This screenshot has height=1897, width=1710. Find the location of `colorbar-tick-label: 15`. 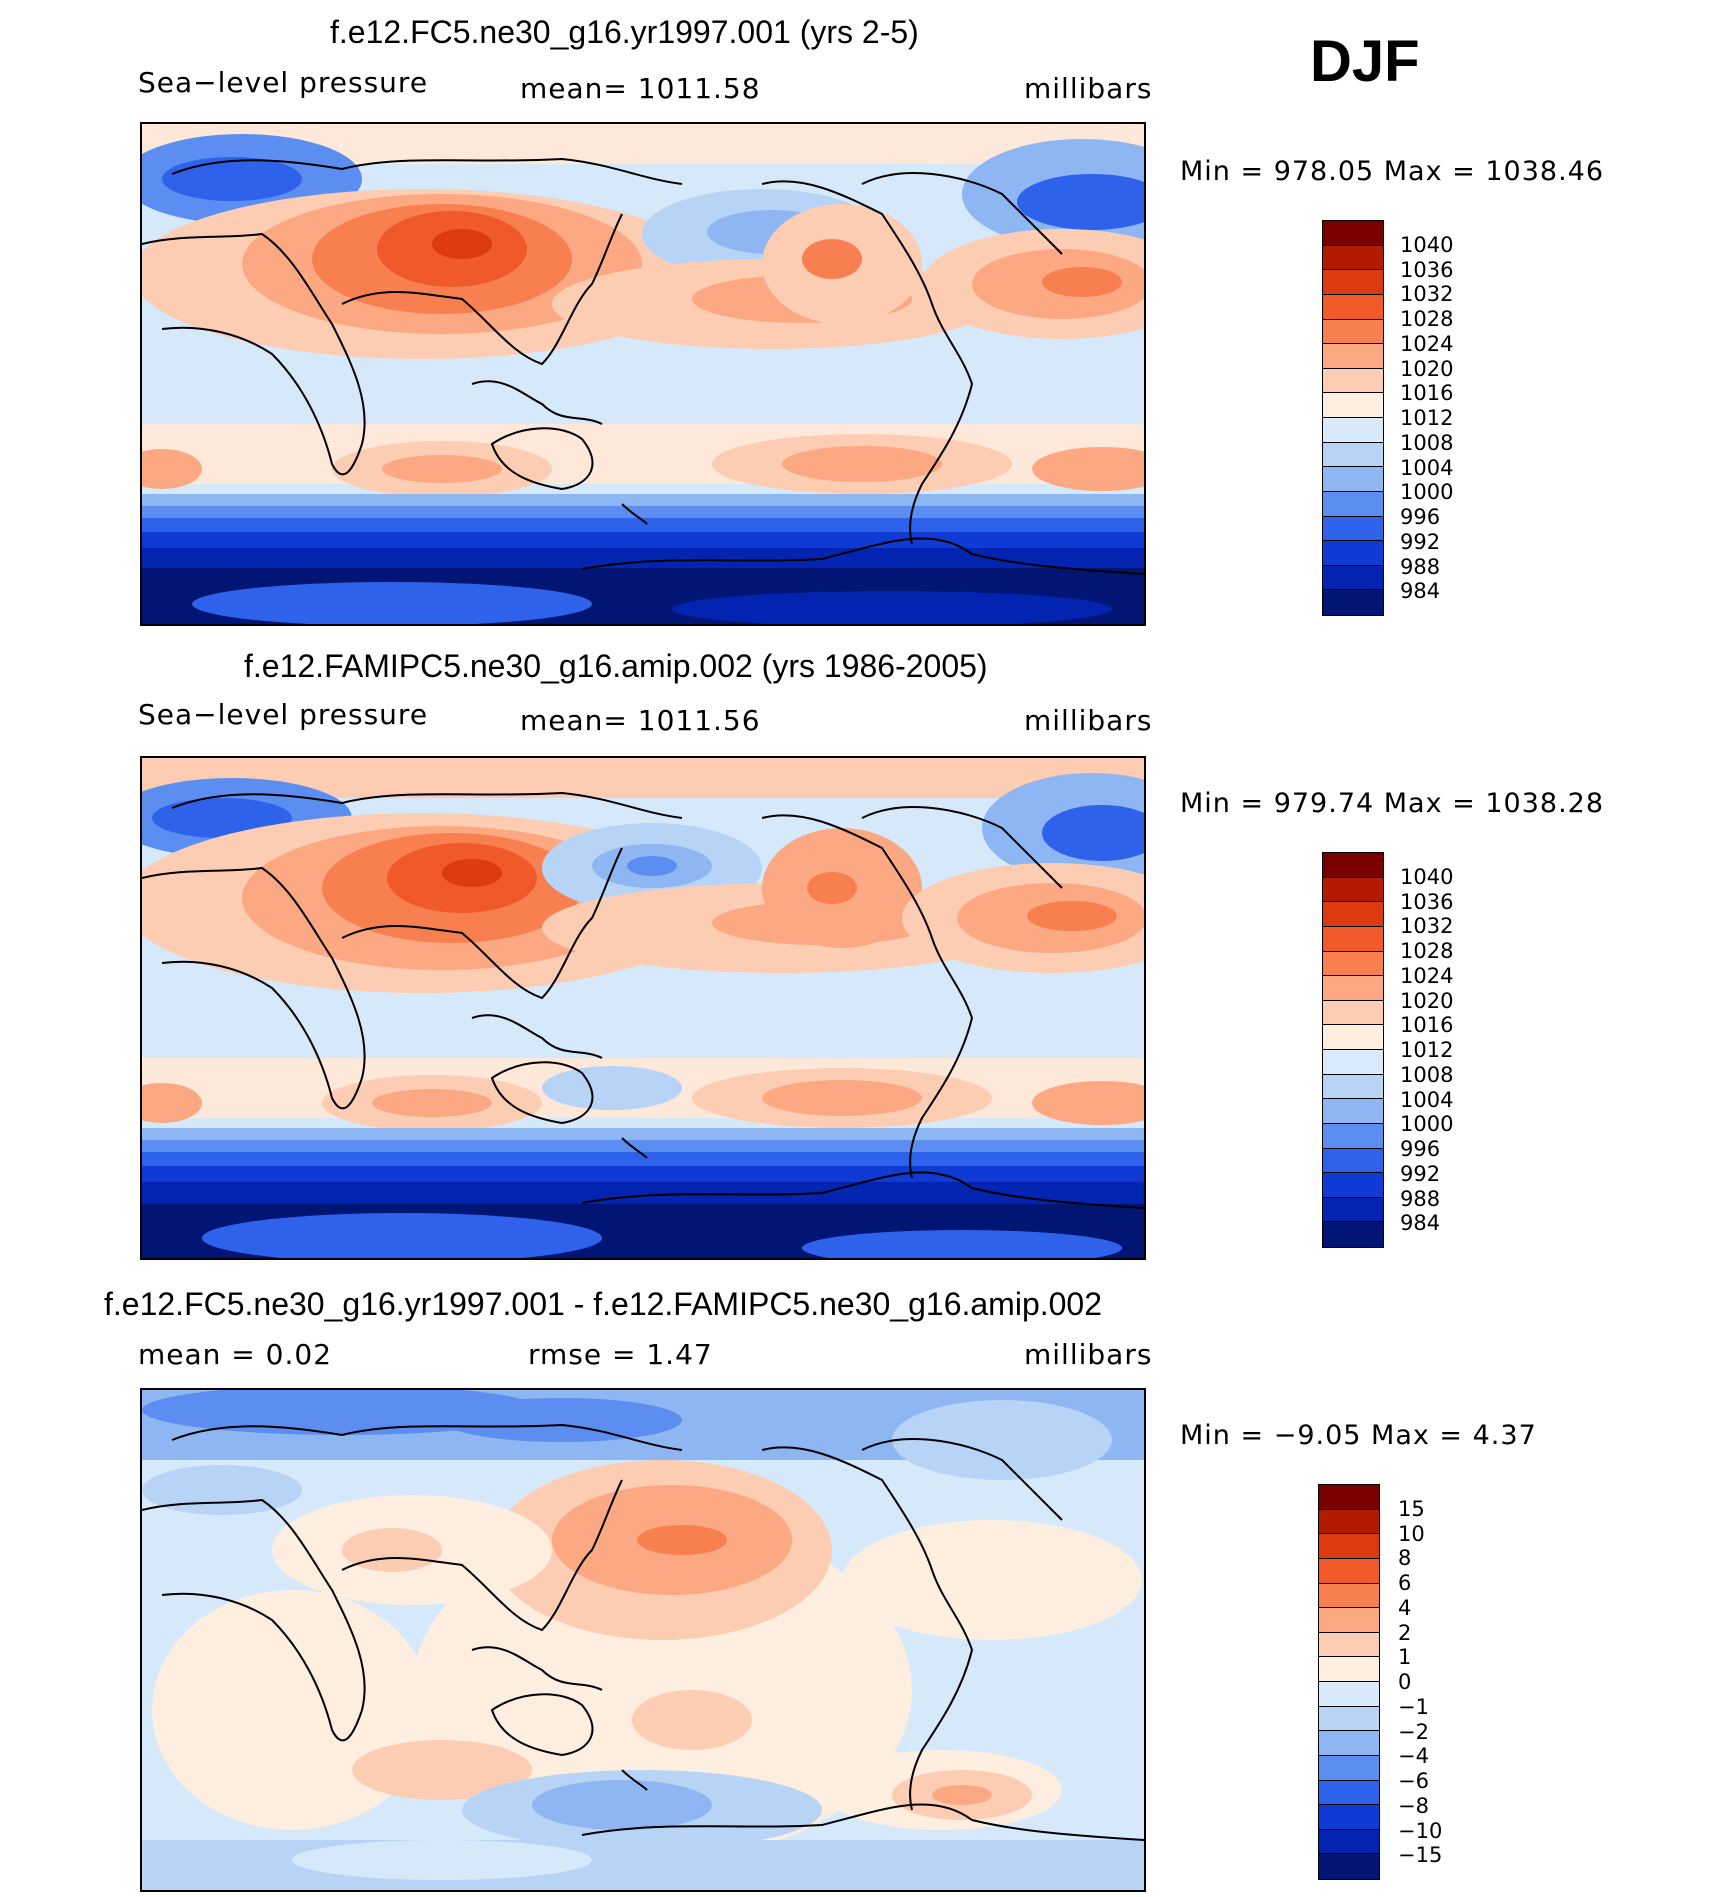

colorbar-tick-label: 15 is located at coordinates (1411, 1508).